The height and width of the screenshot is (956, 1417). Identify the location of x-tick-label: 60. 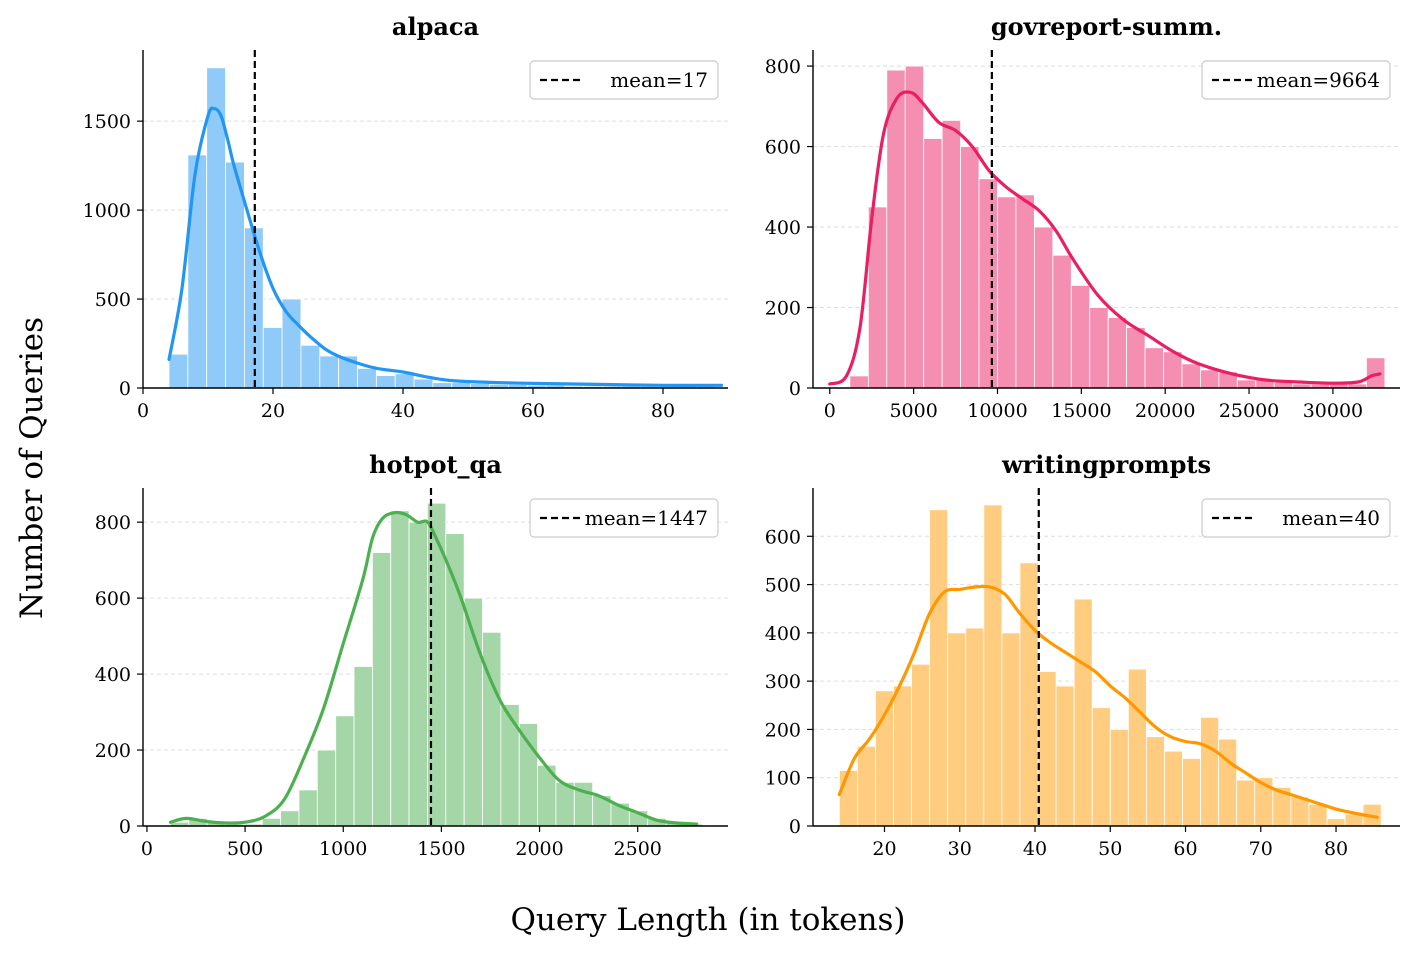
(533, 411).